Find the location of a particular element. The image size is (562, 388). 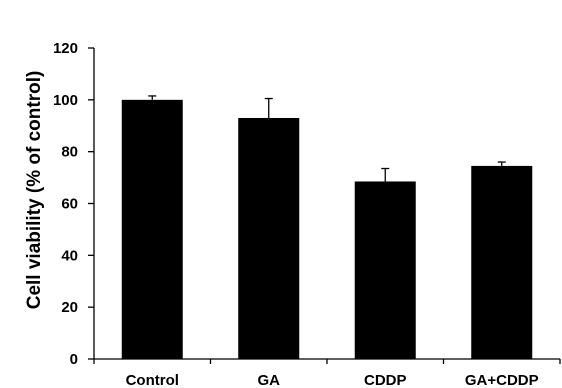

y-tick-label: 0 is located at coordinates (74, 359).